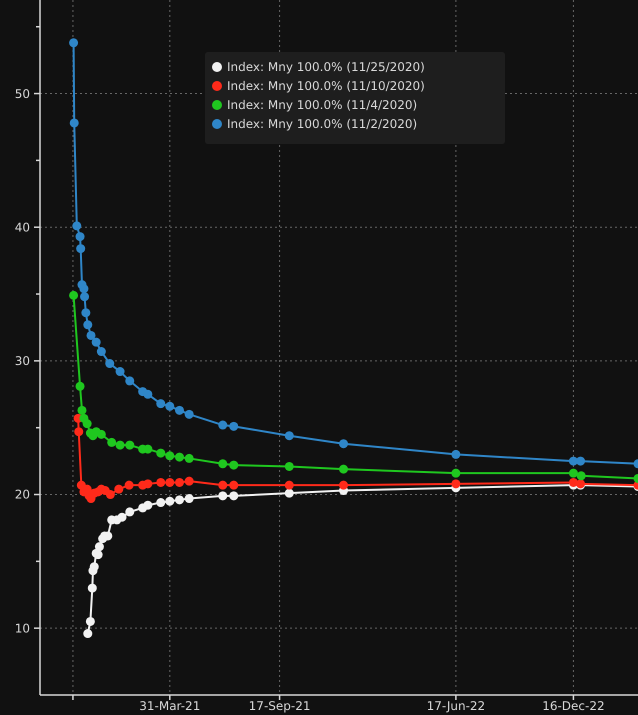 The width and height of the screenshot is (638, 715). Describe the element at coordinates (22, 227) in the screenshot. I see `y-tick-label: 40` at that location.